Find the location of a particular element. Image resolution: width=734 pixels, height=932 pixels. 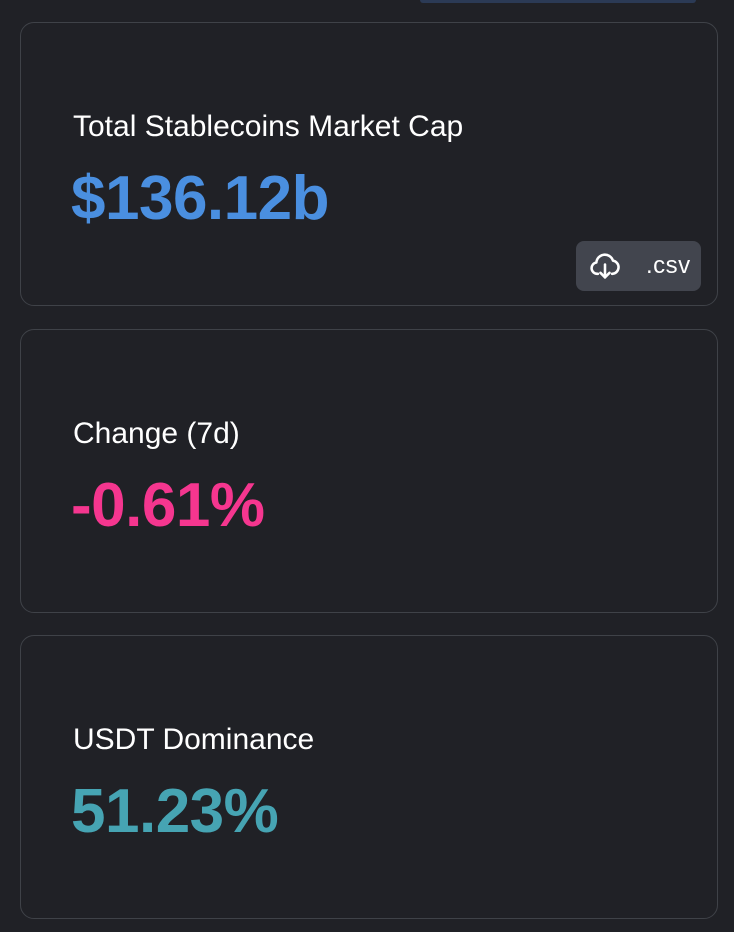

change-7d-label: Change (7d) is located at coordinates (156, 433).